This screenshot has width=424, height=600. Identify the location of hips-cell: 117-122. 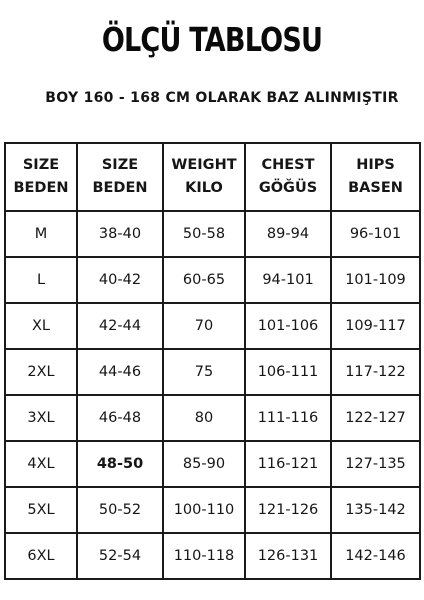
(375, 372).